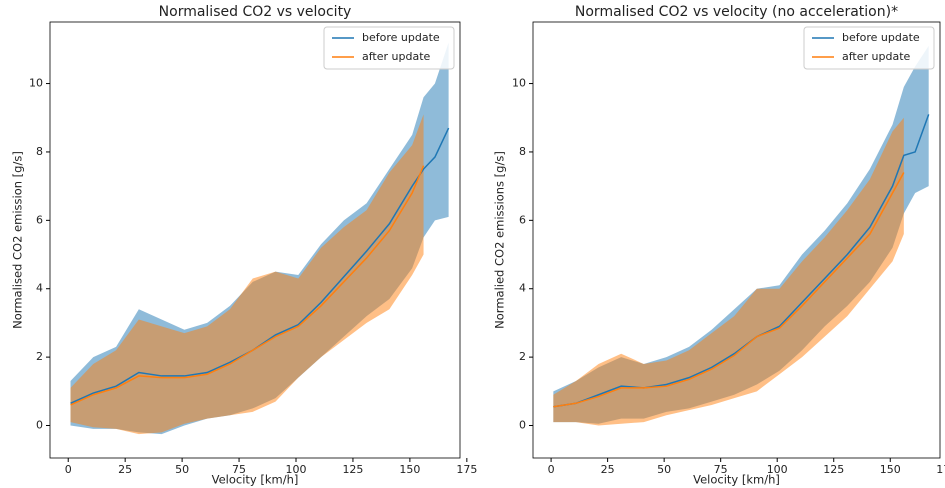  What do you see at coordinates (500, 240) in the screenshot?
I see `y-axis-label: Normalied CO2 emissions [g/s]` at bounding box center [500, 240].